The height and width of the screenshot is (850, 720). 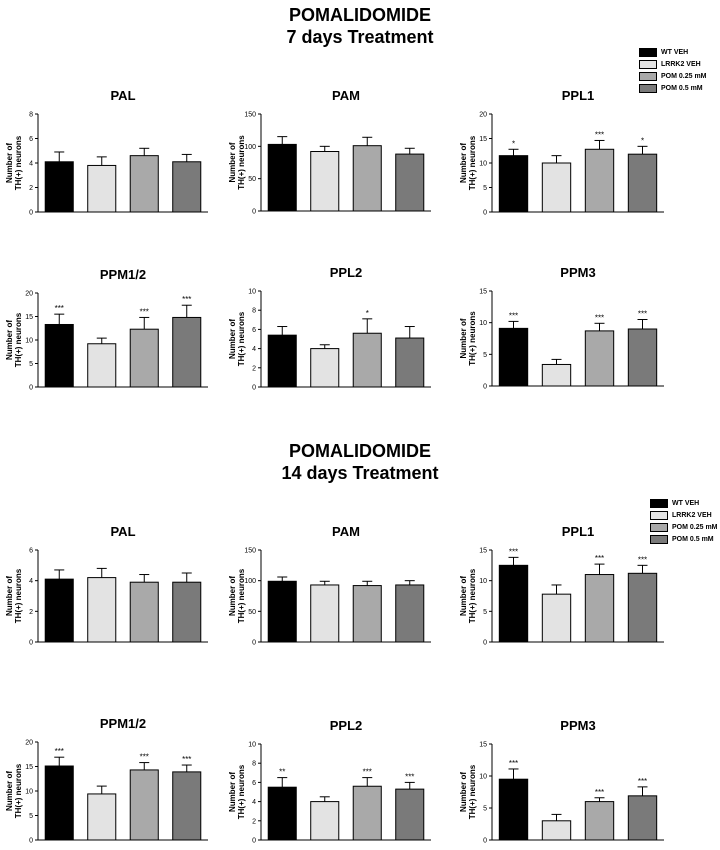 I want to click on chart-title: PAM, so click(x=346, y=95).